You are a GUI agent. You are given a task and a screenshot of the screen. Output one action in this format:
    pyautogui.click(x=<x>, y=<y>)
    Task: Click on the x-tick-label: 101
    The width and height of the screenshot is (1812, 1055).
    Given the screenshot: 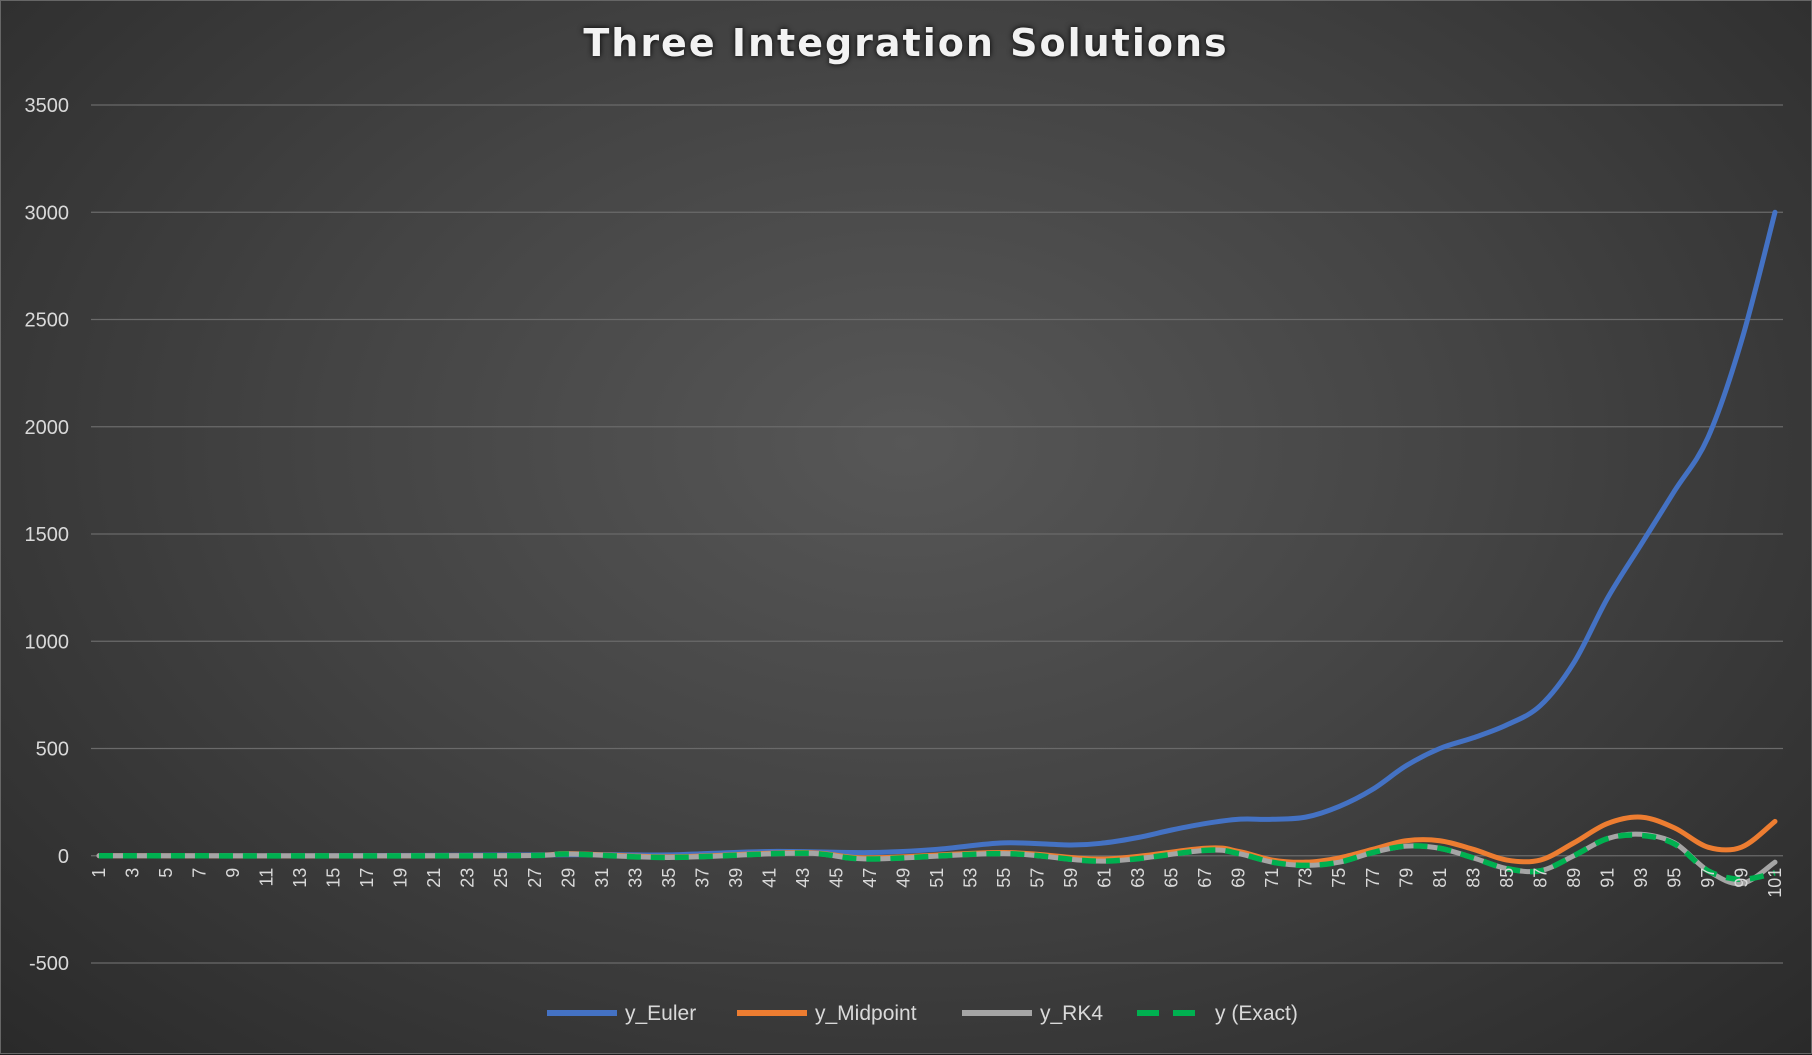 What is the action you would take?
    pyautogui.click(x=1775, y=883)
    